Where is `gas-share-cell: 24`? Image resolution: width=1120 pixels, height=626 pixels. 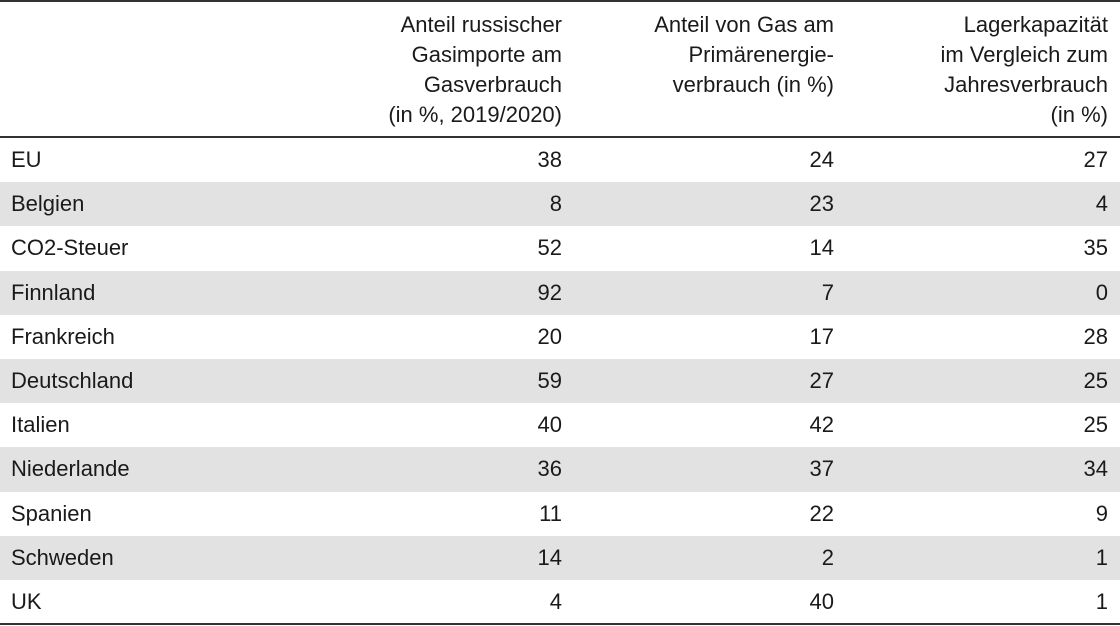
gas-share-cell: 24 is located at coordinates (821, 159).